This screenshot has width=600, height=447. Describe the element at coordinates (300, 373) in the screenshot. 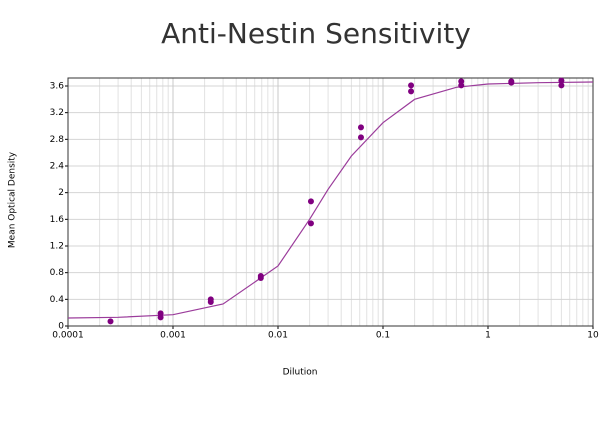

I see `x-axis-label: Dilution` at that location.